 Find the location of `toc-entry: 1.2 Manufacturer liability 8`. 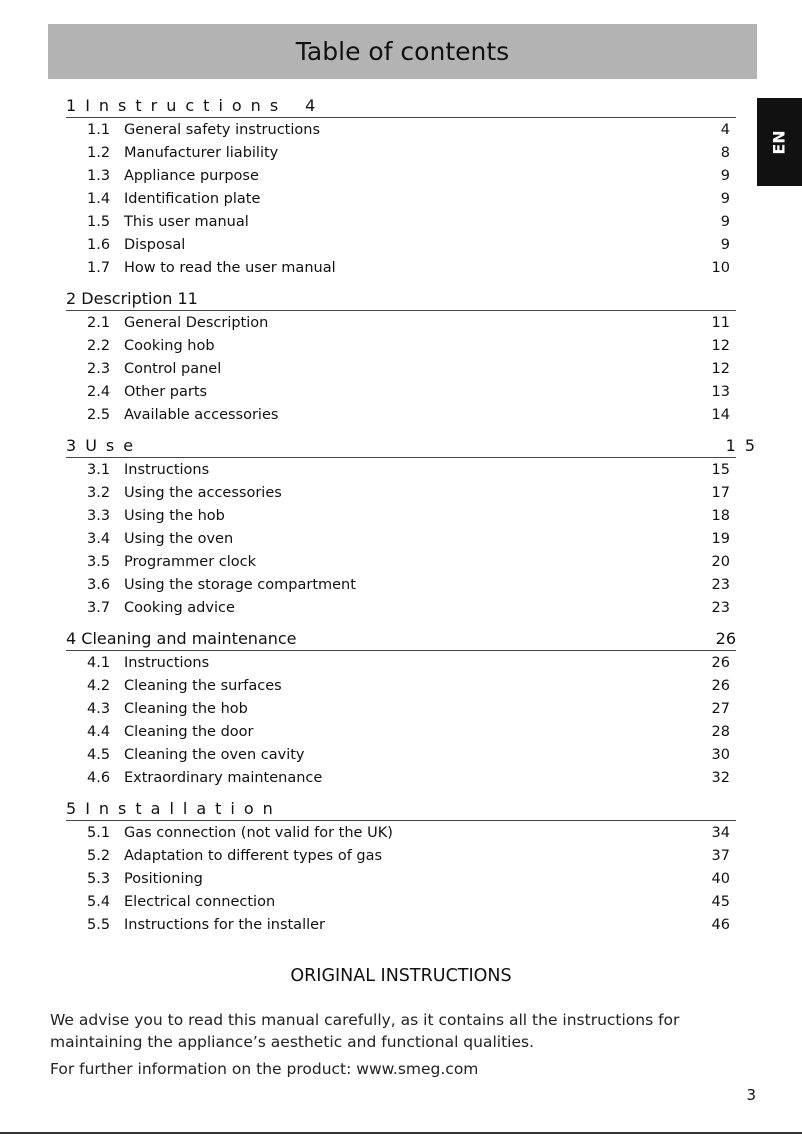

toc-entry: 1.2 Manufacturer liability 8 is located at coordinates (398, 153).